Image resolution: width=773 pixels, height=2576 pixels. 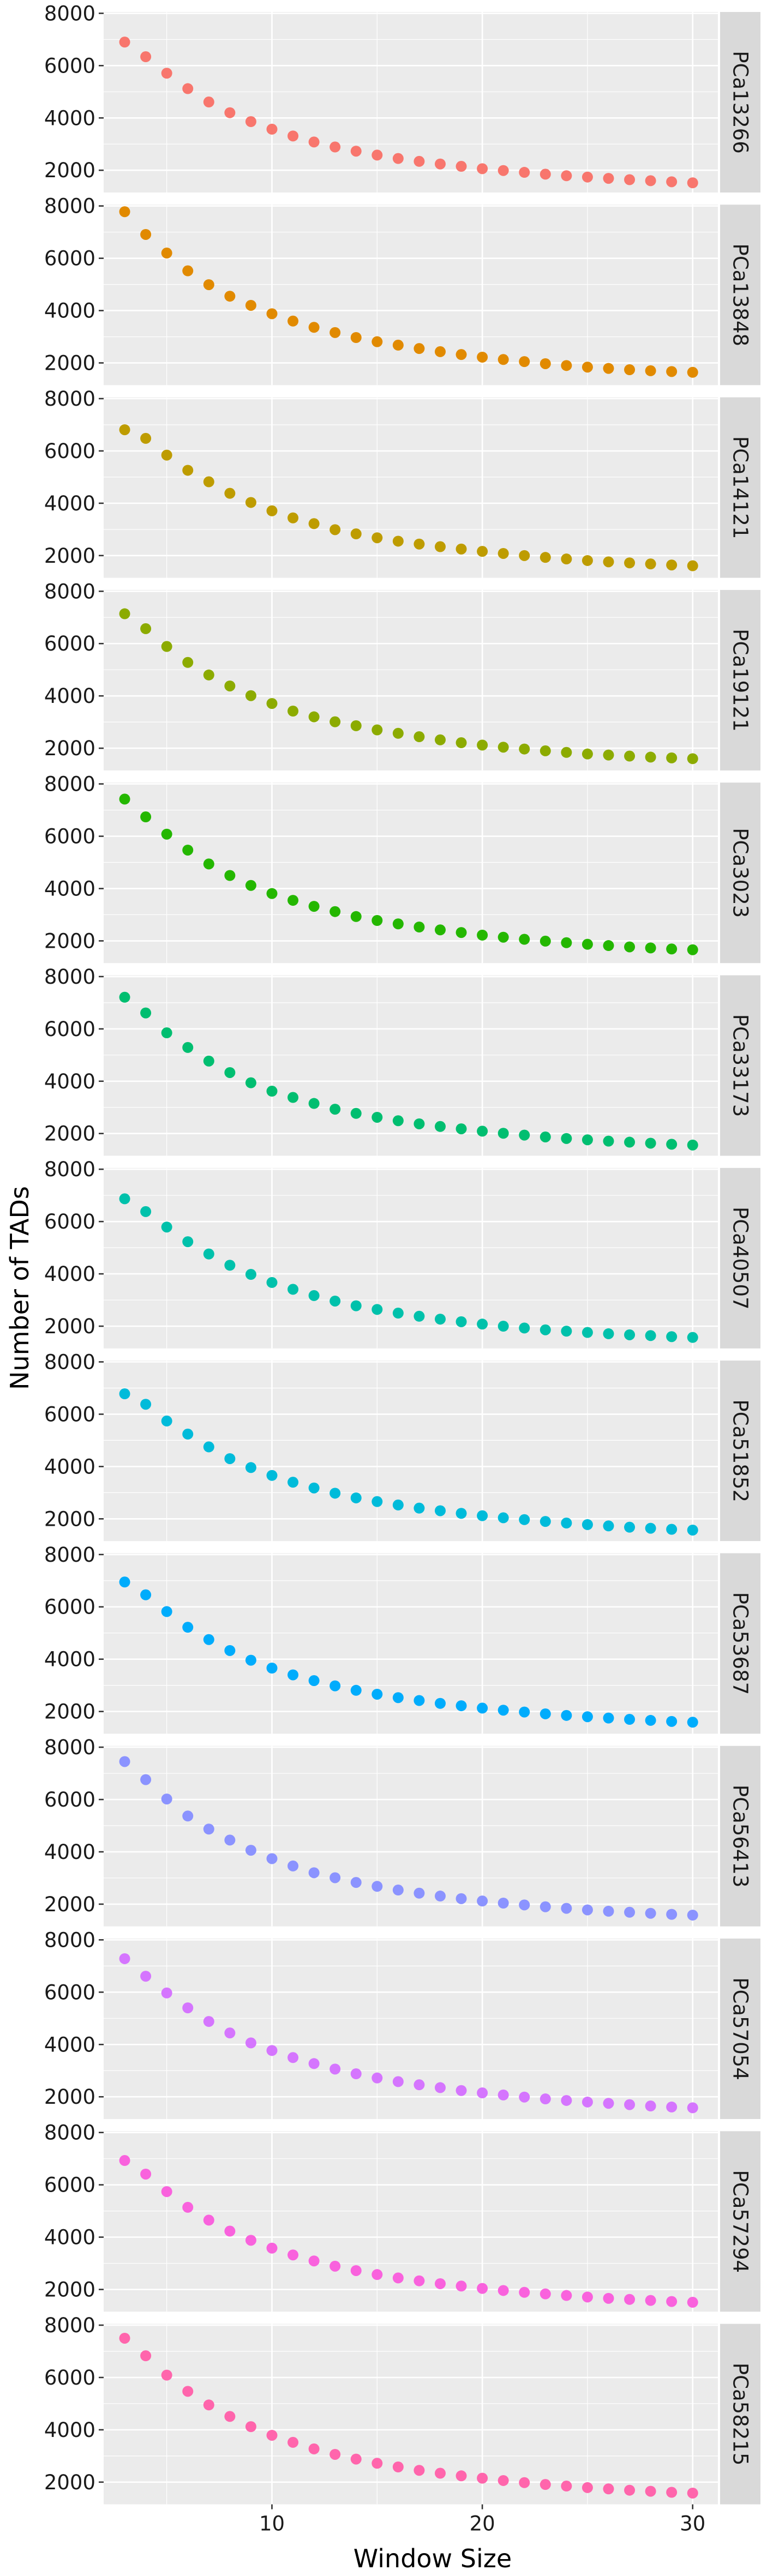 What do you see at coordinates (740, 1836) in the screenshot?
I see `facet-strip-label: PCa56413` at bounding box center [740, 1836].